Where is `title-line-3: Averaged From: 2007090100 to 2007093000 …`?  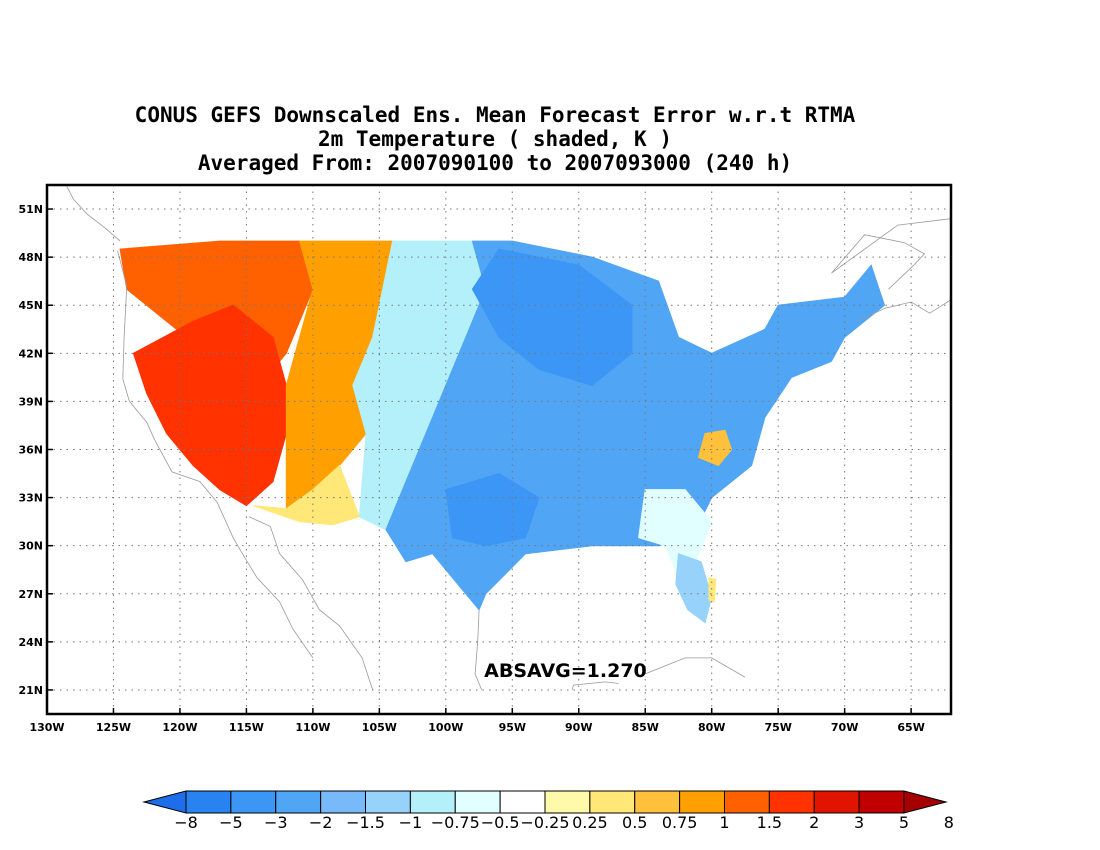 title-line-3: Averaged From: 2007090100 to 2007093000 … is located at coordinates (495, 163).